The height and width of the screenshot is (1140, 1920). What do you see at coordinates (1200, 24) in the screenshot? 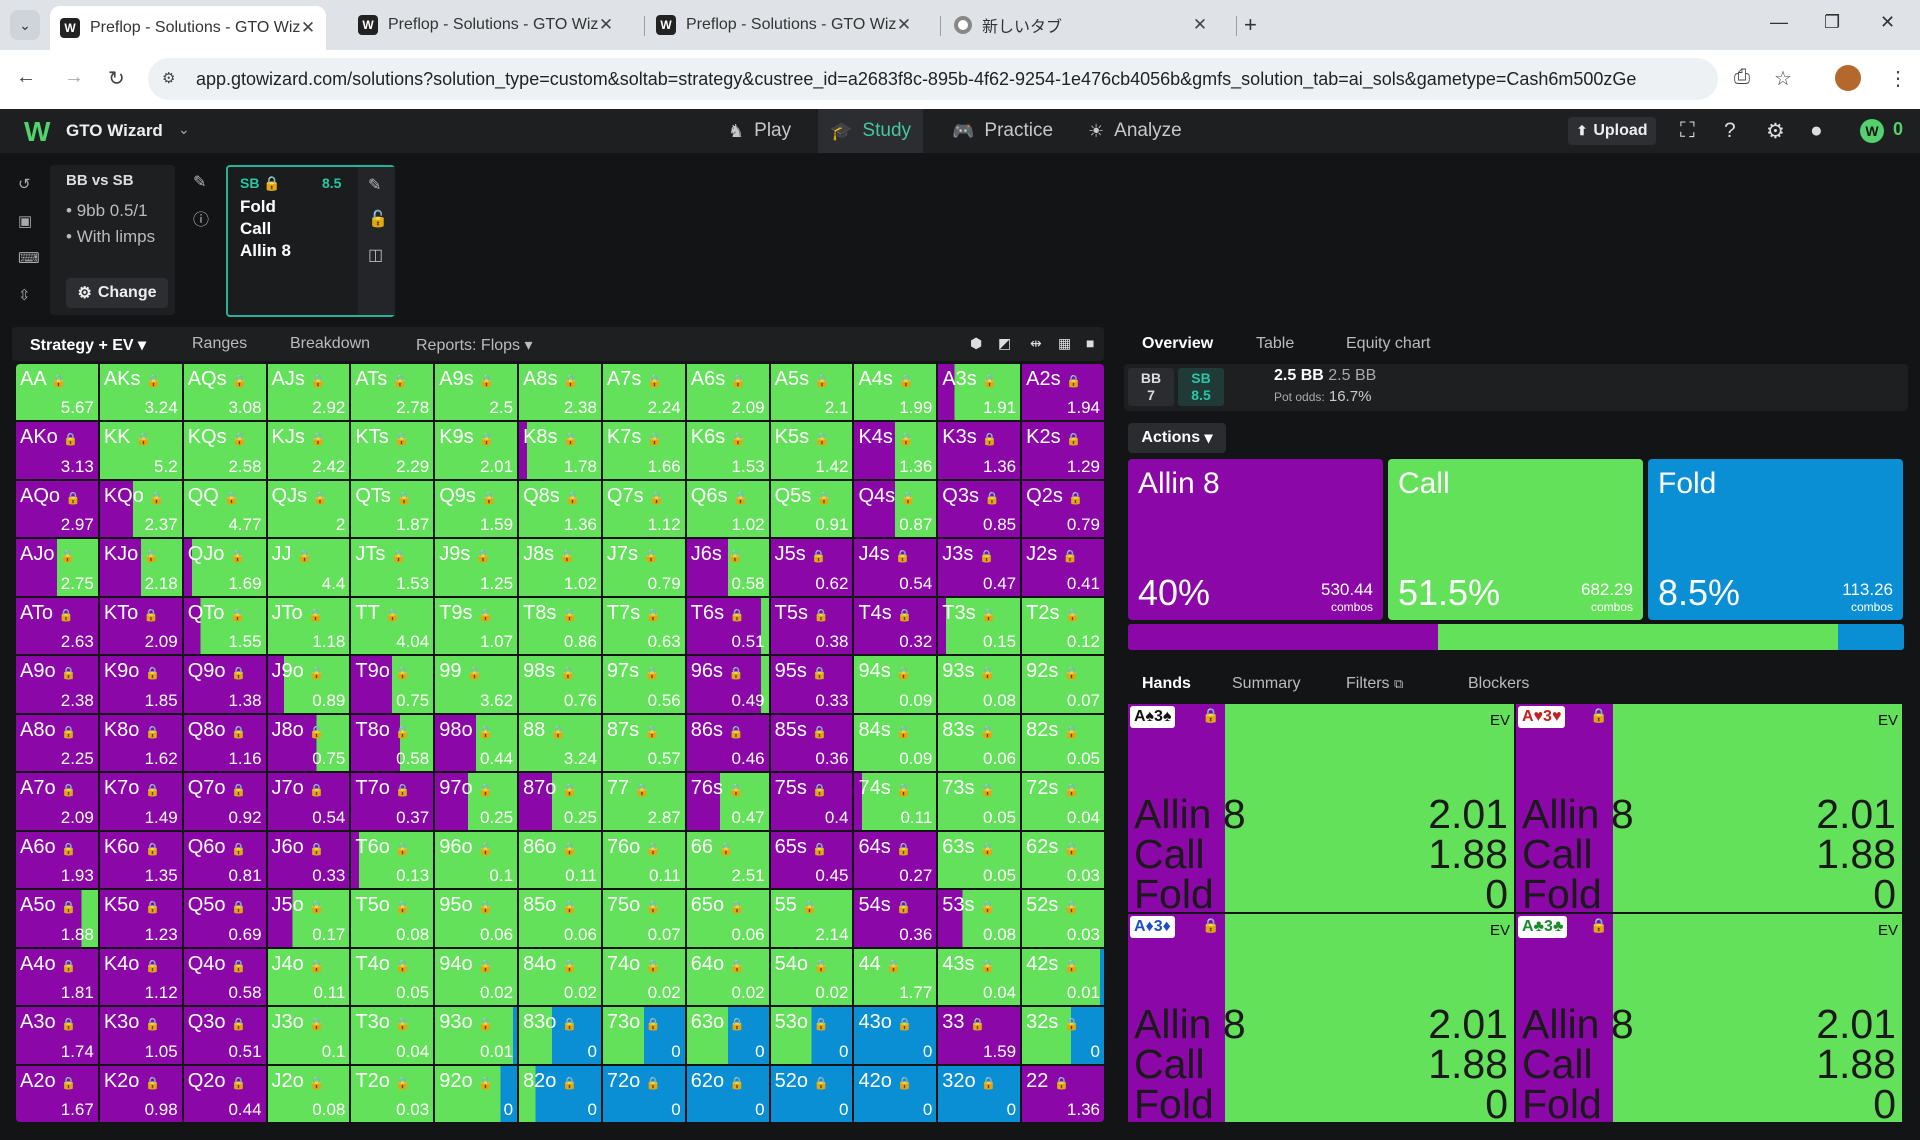
I see `close-tab-icon: ✕` at bounding box center [1200, 24].